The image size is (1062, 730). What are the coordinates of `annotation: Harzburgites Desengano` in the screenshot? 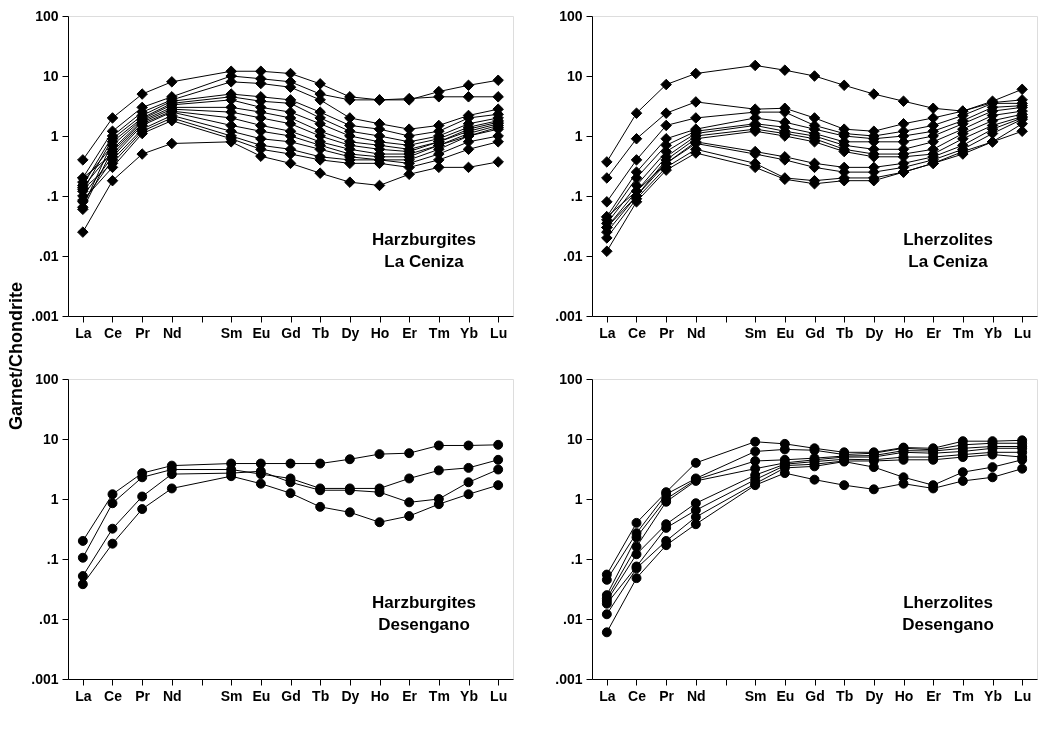 It's located at (424, 613).